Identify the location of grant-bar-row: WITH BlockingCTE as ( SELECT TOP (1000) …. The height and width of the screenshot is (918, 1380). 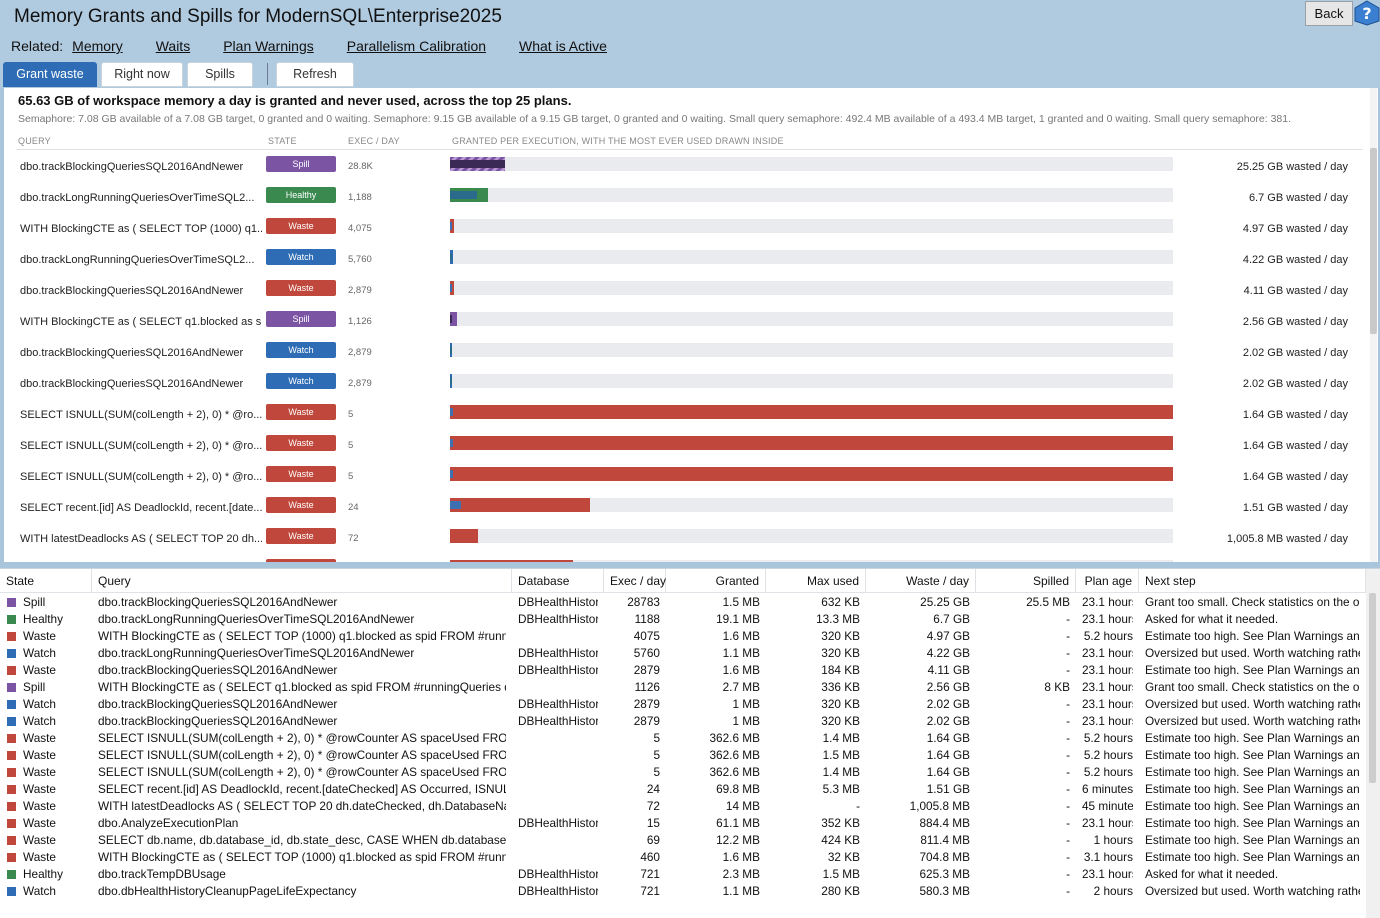
(684, 229).